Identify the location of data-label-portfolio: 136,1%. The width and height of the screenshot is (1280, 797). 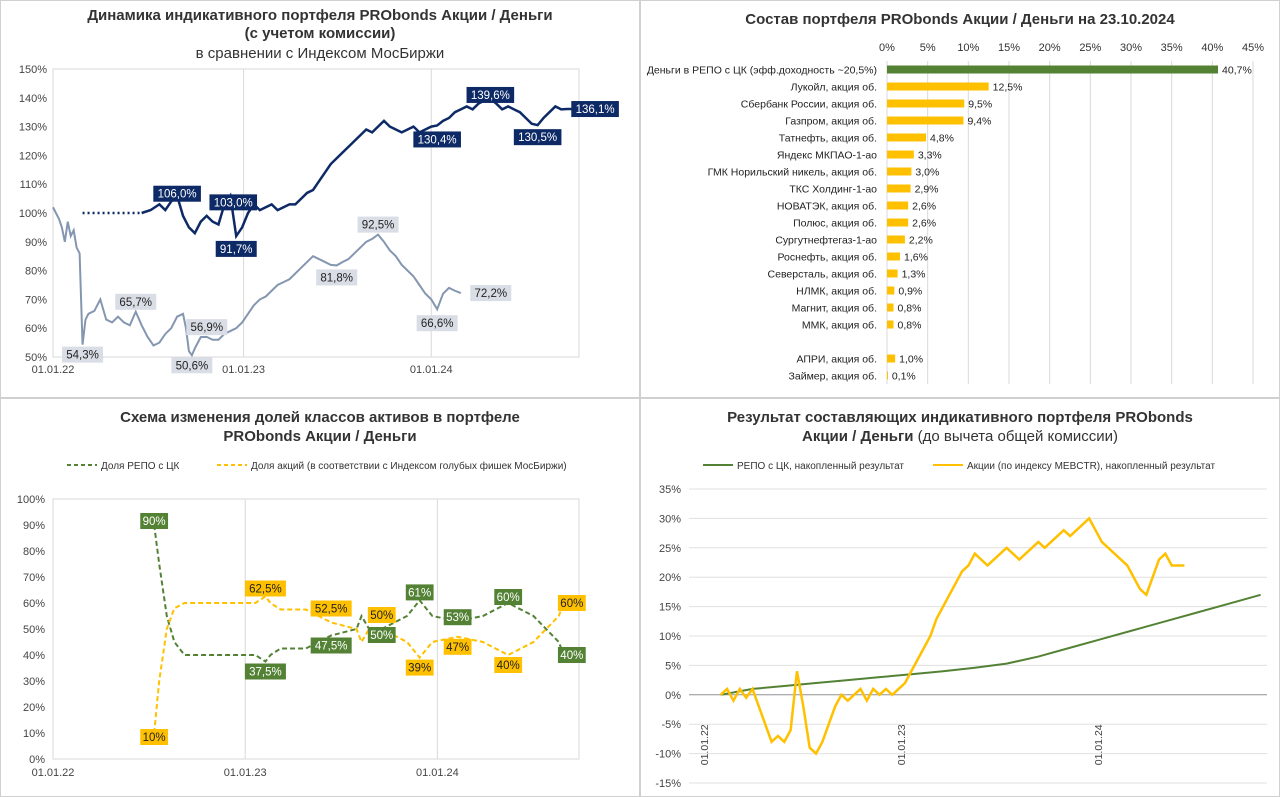
(595, 110).